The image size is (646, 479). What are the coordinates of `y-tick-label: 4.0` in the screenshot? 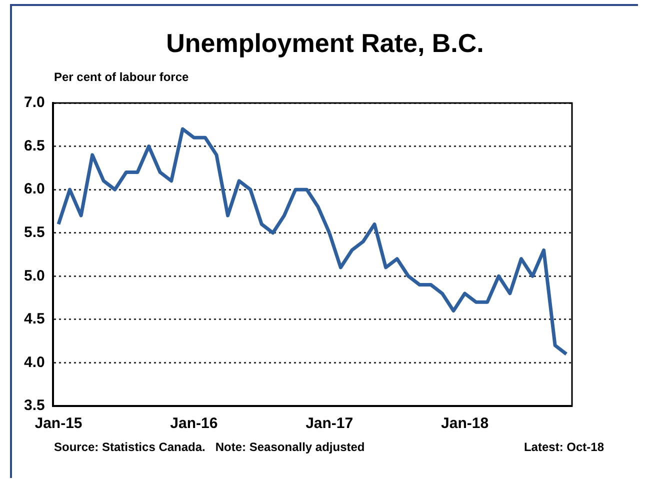 It's located at (34, 362).